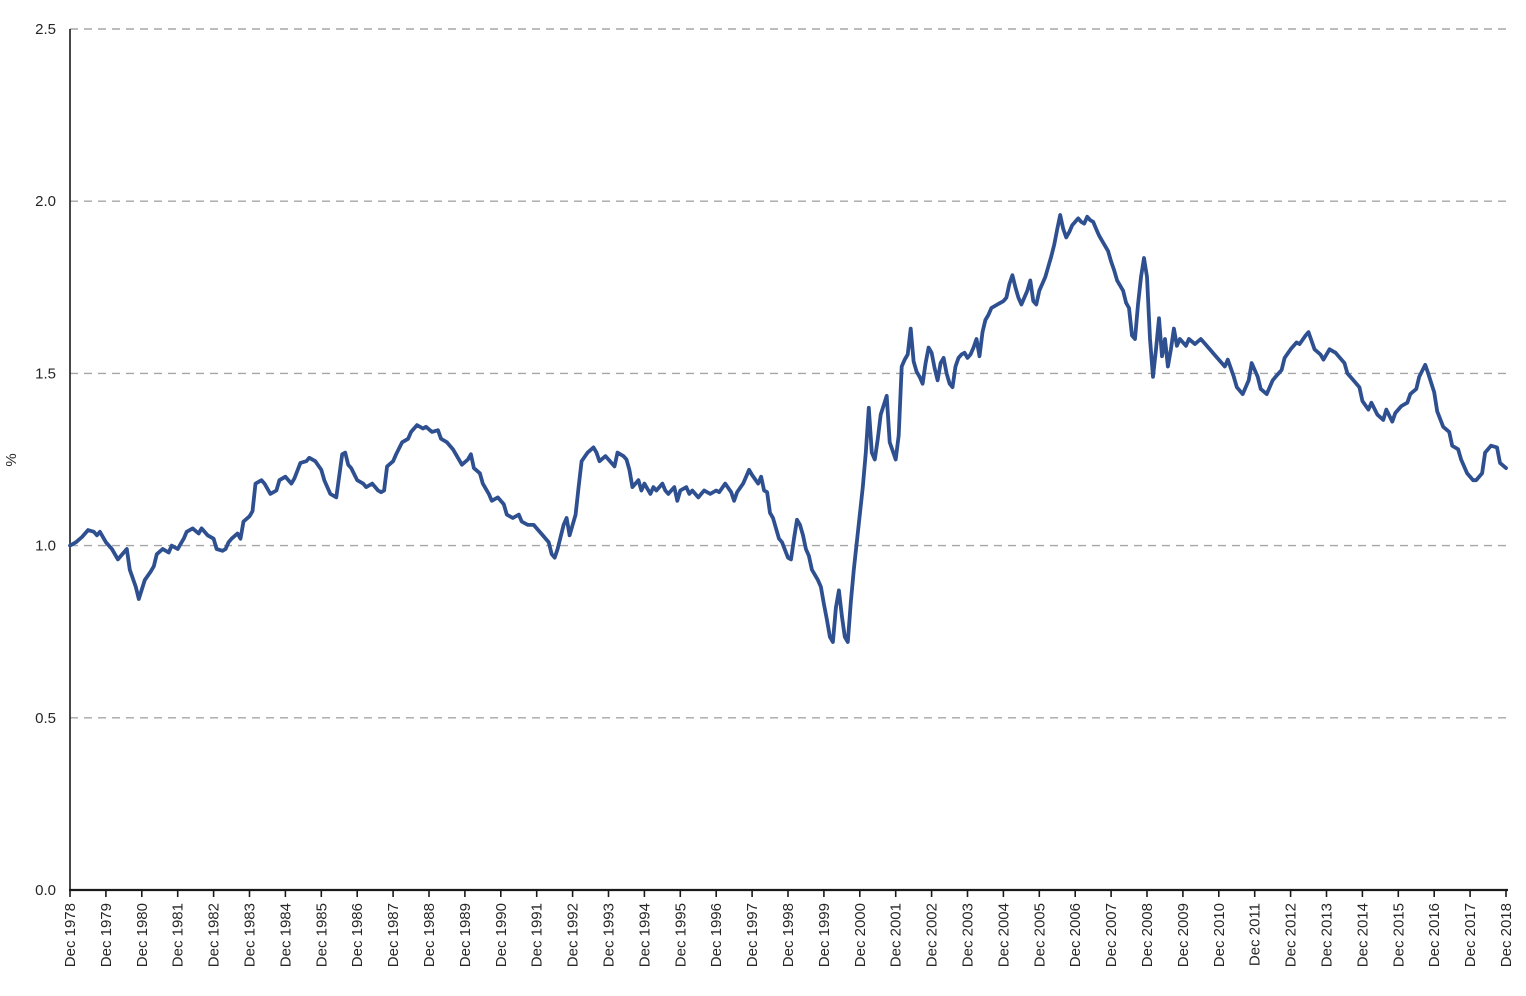 Image resolution: width=1526 pixels, height=996 pixels. I want to click on x-tick-label: Dec 1982, so click(214, 935).